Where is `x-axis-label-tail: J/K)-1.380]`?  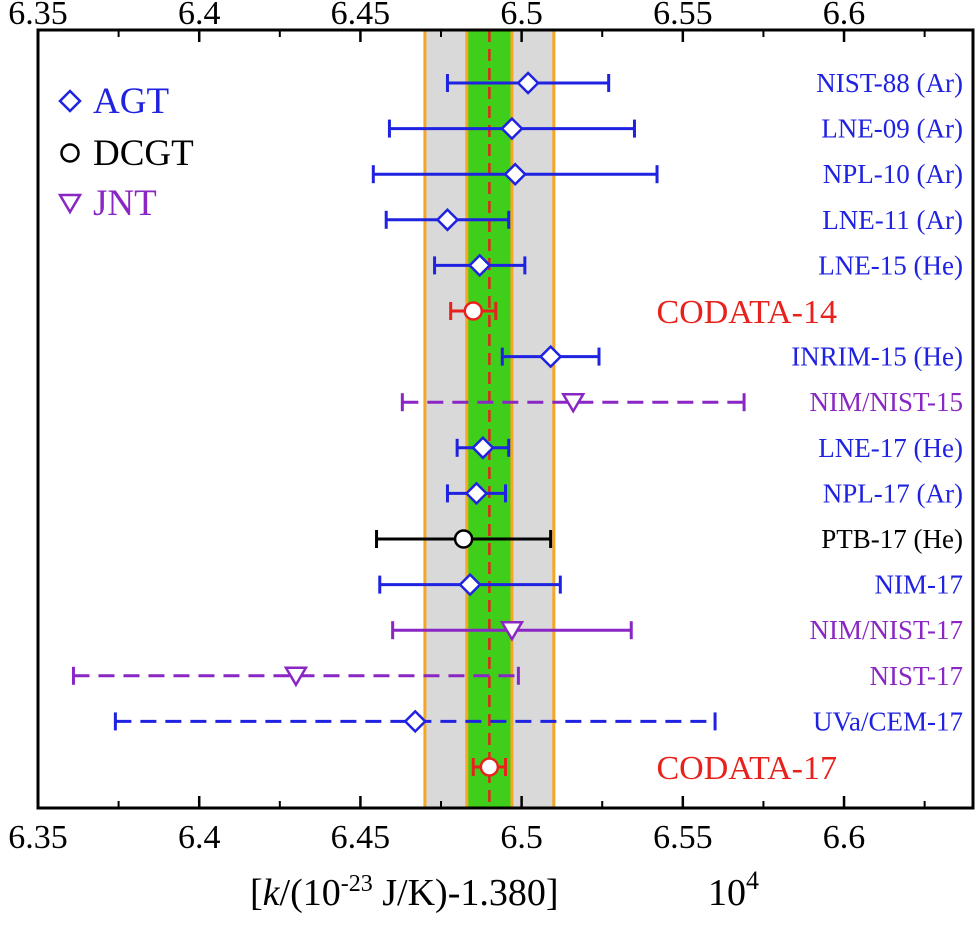
x-axis-label-tail: J/K)-1.380] is located at coordinates (466, 893).